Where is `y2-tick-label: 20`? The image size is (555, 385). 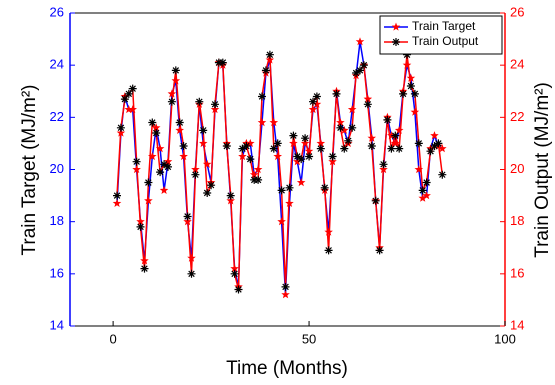
y2-tick-label: 20 is located at coordinates (517, 168).